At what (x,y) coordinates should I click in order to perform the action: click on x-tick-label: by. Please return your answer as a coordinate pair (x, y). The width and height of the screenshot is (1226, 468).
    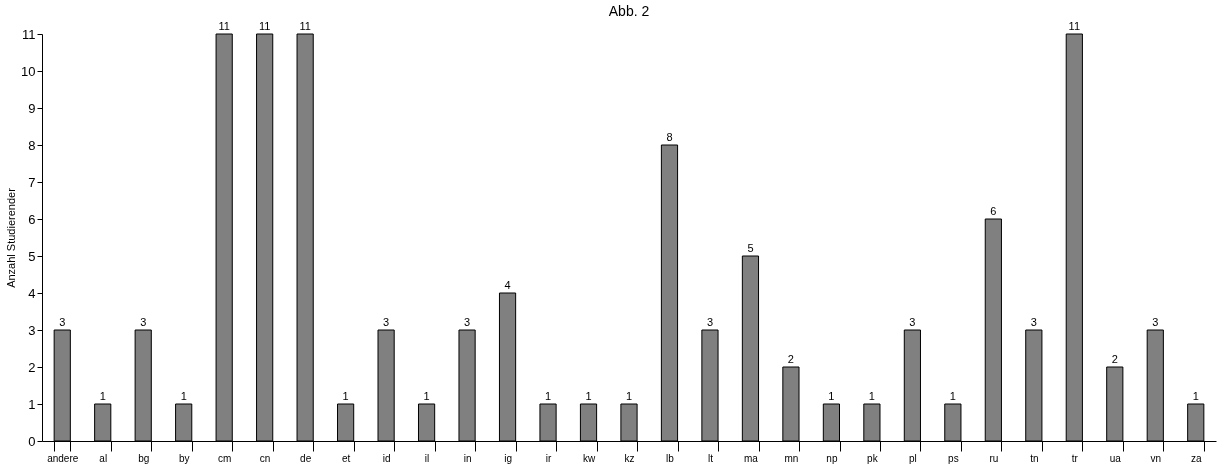
    Looking at the image, I should click on (184, 458).